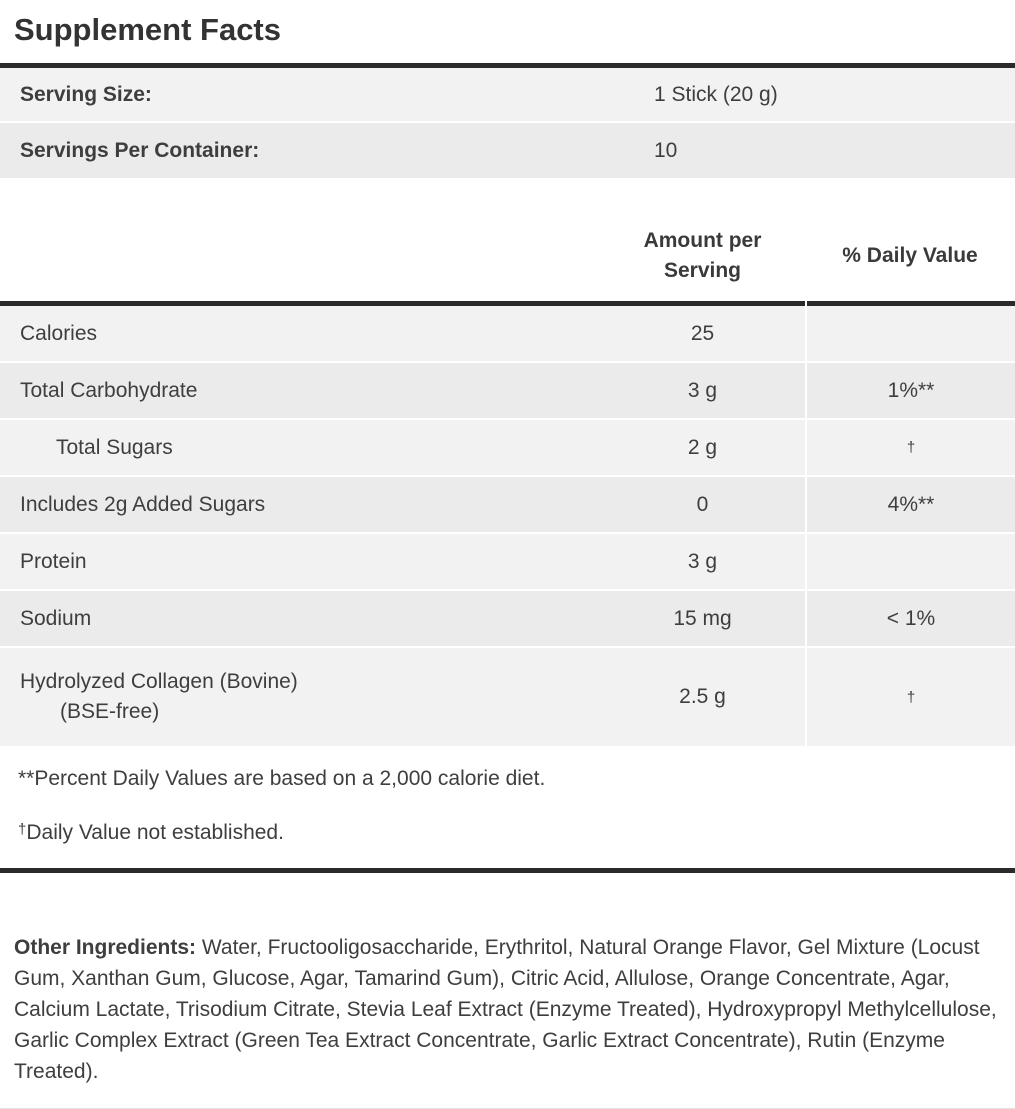 Image resolution: width=1015 pixels, height=1109 pixels. What do you see at coordinates (507, 448) in the screenshot?
I see `table-row-total-sugars: Total Sugars 2 g †` at bounding box center [507, 448].